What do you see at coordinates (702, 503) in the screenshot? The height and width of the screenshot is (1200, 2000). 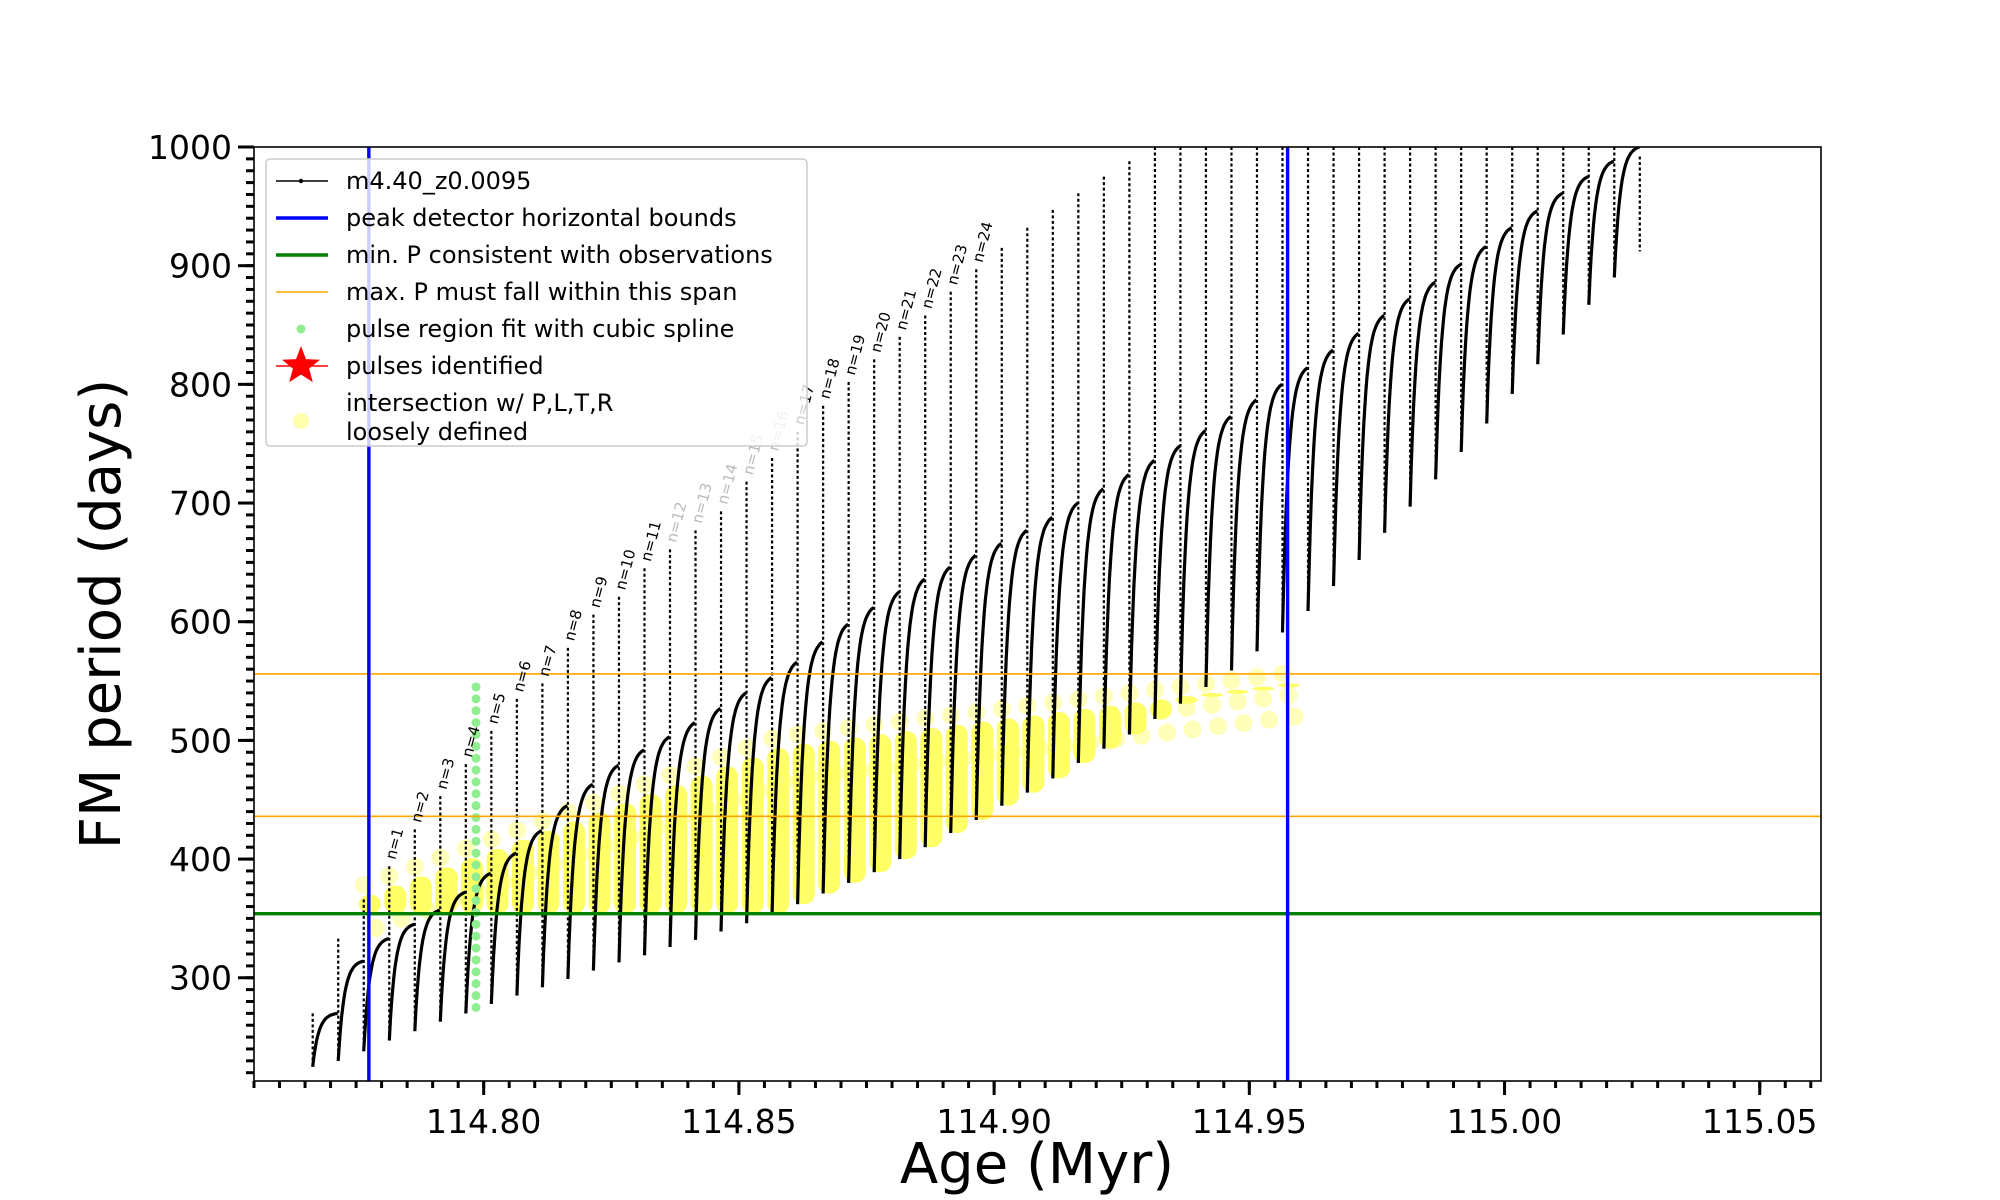 I see `pulse-label: n=13` at bounding box center [702, 503].